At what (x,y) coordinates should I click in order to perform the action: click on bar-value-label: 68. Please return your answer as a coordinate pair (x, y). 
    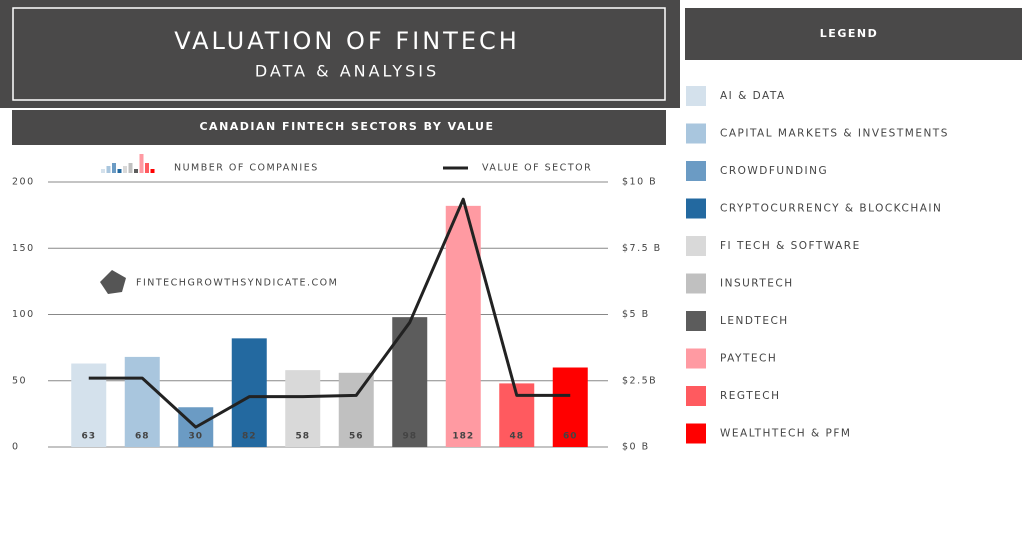
    Looking at the image, I should click on (142, 437).